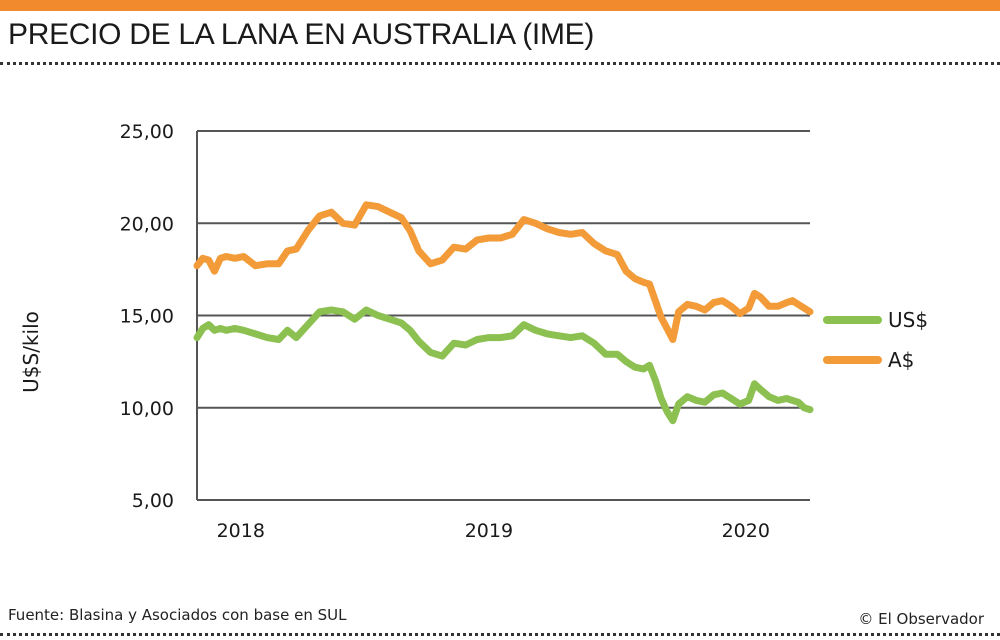  Describe the element at coordinates (500, 634) in the screenshot. I see `footer-divider` at that location.